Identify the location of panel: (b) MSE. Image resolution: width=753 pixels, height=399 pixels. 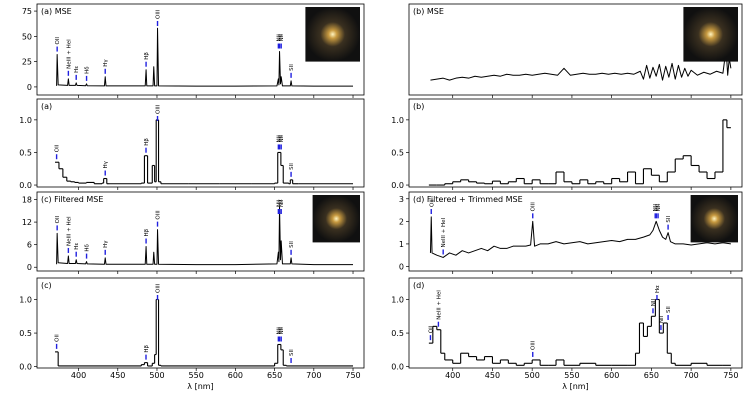
(575, 50).